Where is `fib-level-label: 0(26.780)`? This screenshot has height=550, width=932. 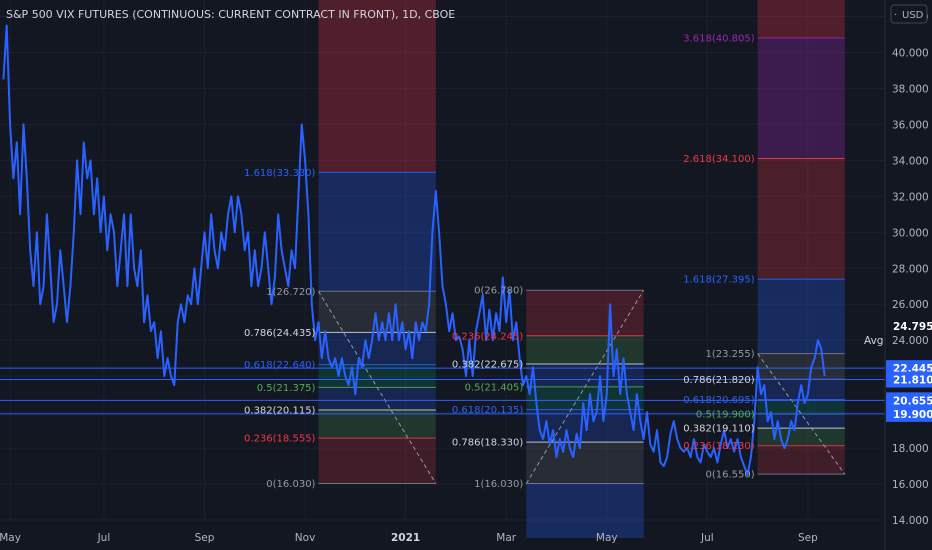 fib-level-label: 0(26.780) is located at coordinates (498, 291).